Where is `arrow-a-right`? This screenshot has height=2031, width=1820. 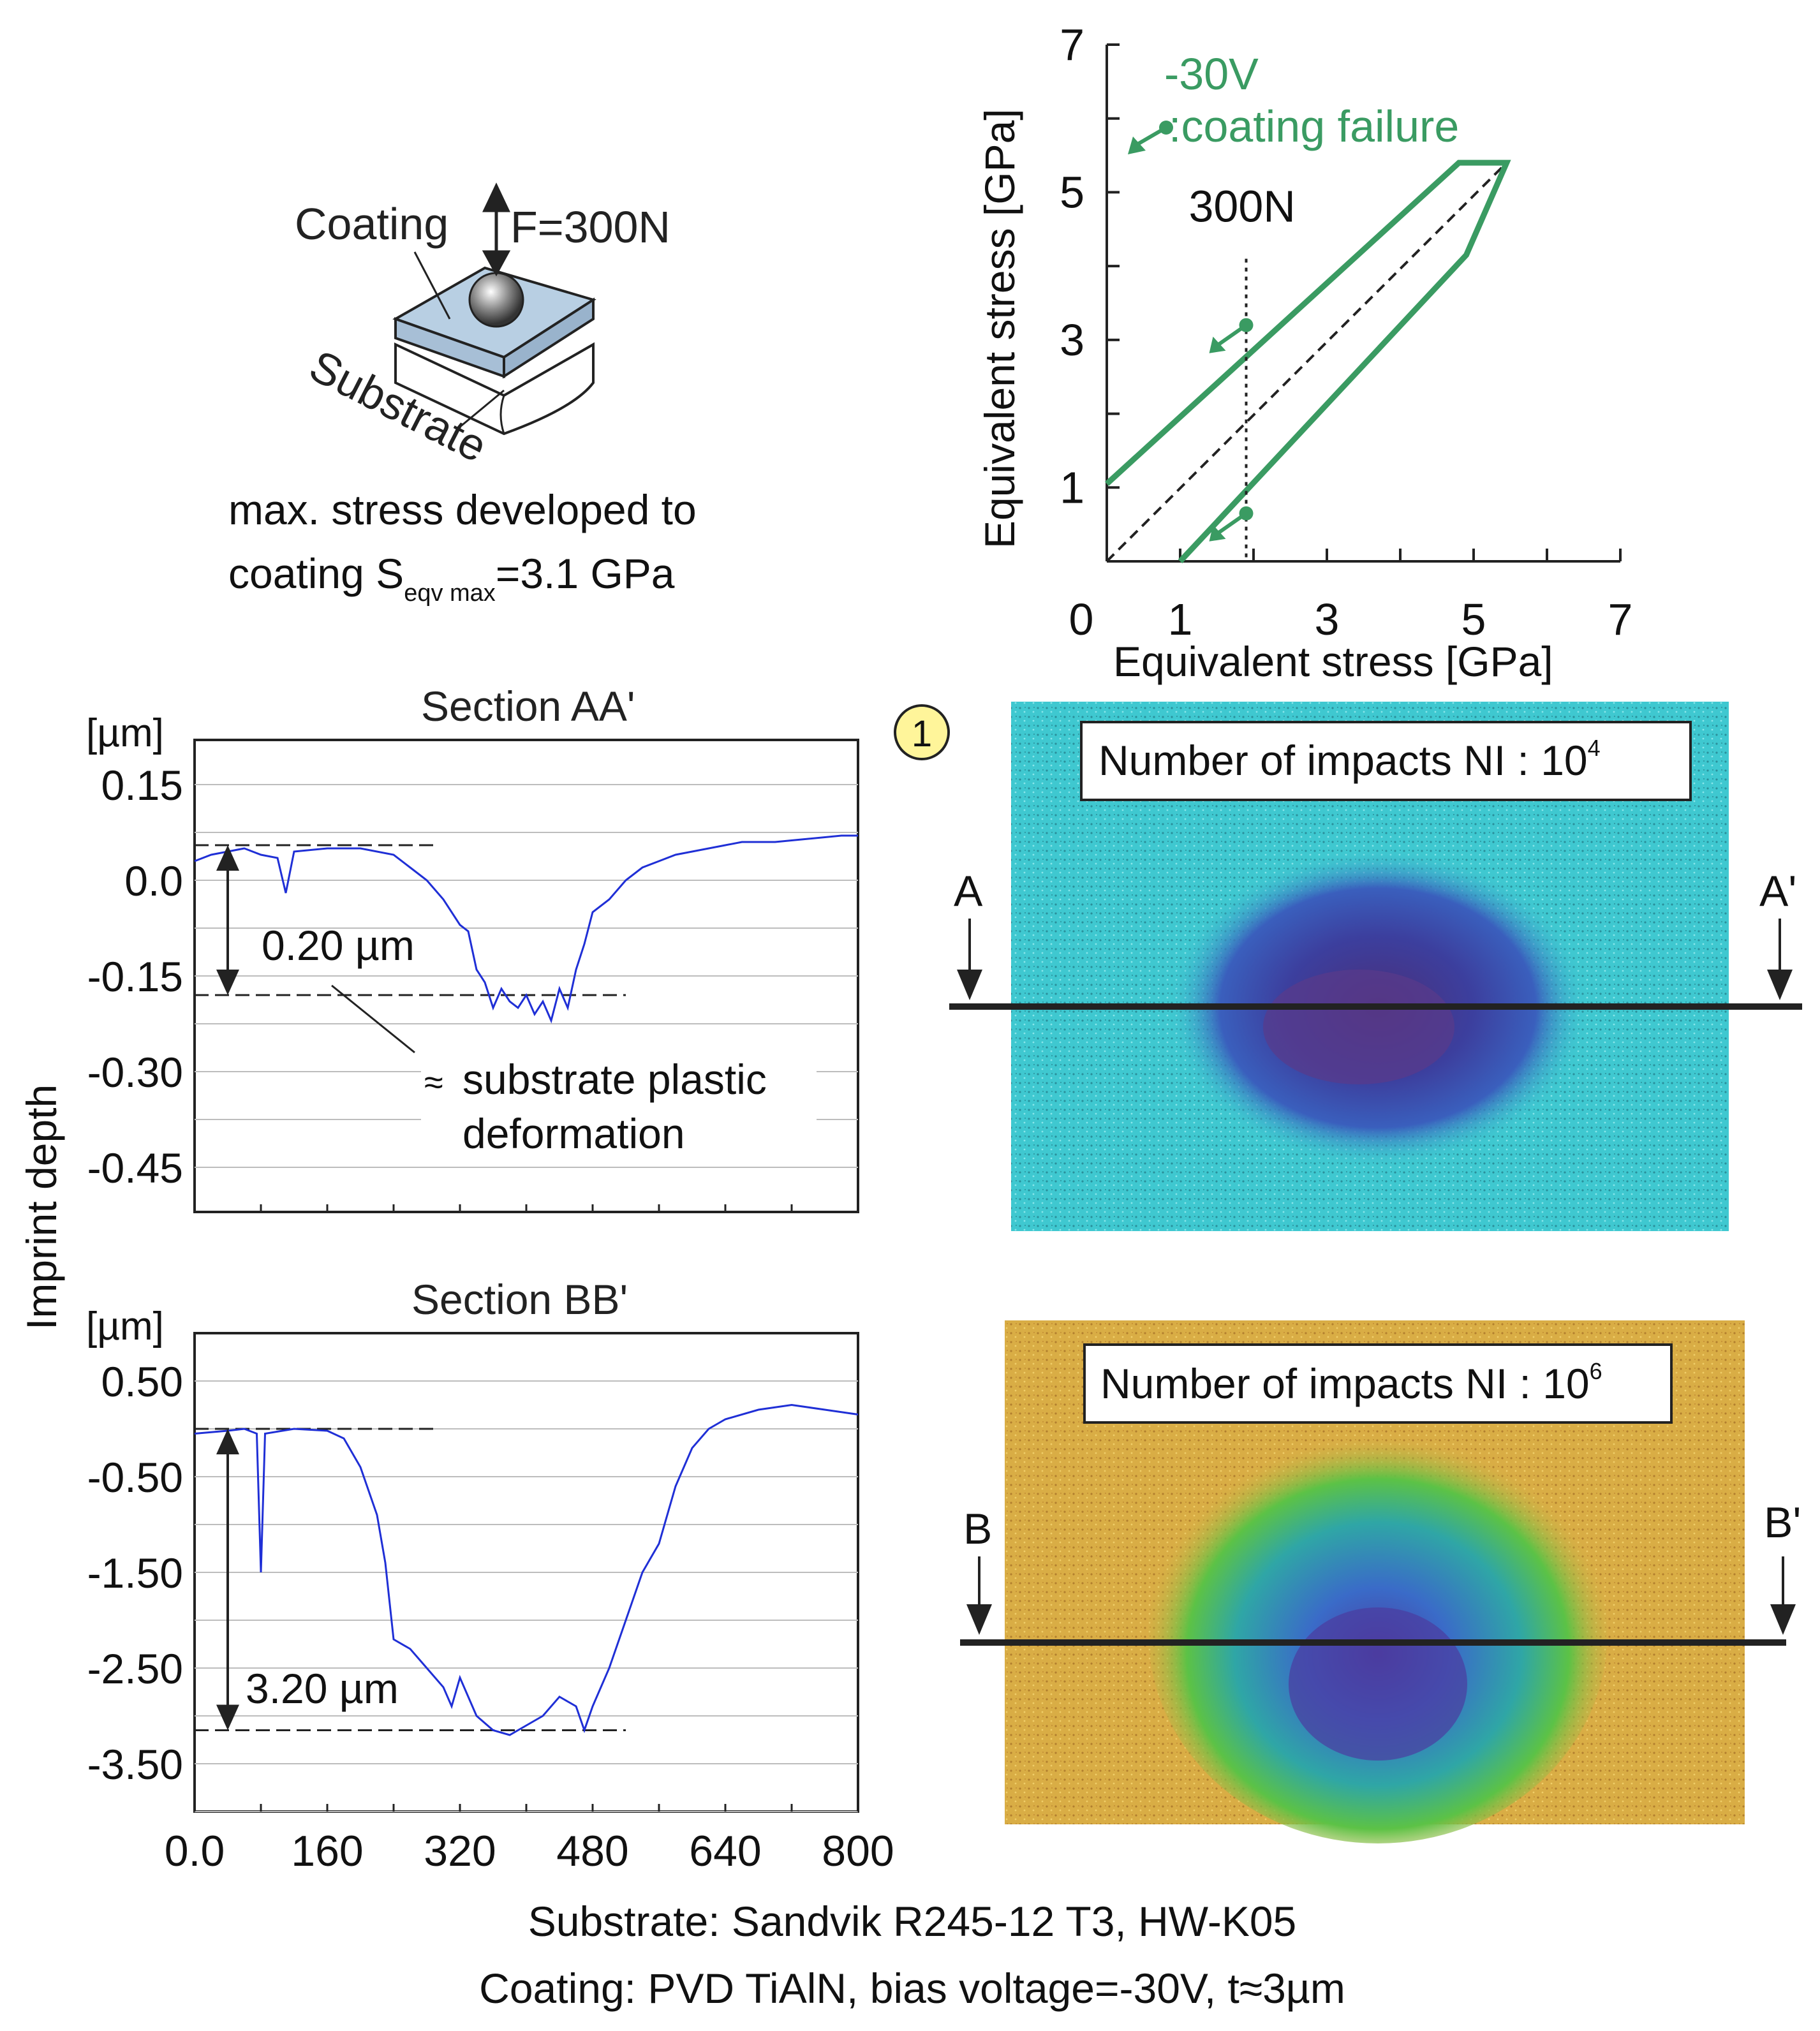 arrow-a-right is located at coordinates (1780, 959).